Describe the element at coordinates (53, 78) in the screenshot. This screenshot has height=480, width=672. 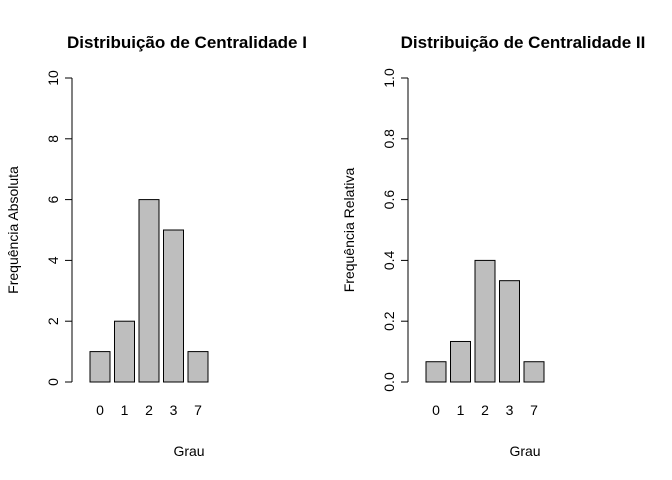
I see `y-tick-label: 10` at that location.